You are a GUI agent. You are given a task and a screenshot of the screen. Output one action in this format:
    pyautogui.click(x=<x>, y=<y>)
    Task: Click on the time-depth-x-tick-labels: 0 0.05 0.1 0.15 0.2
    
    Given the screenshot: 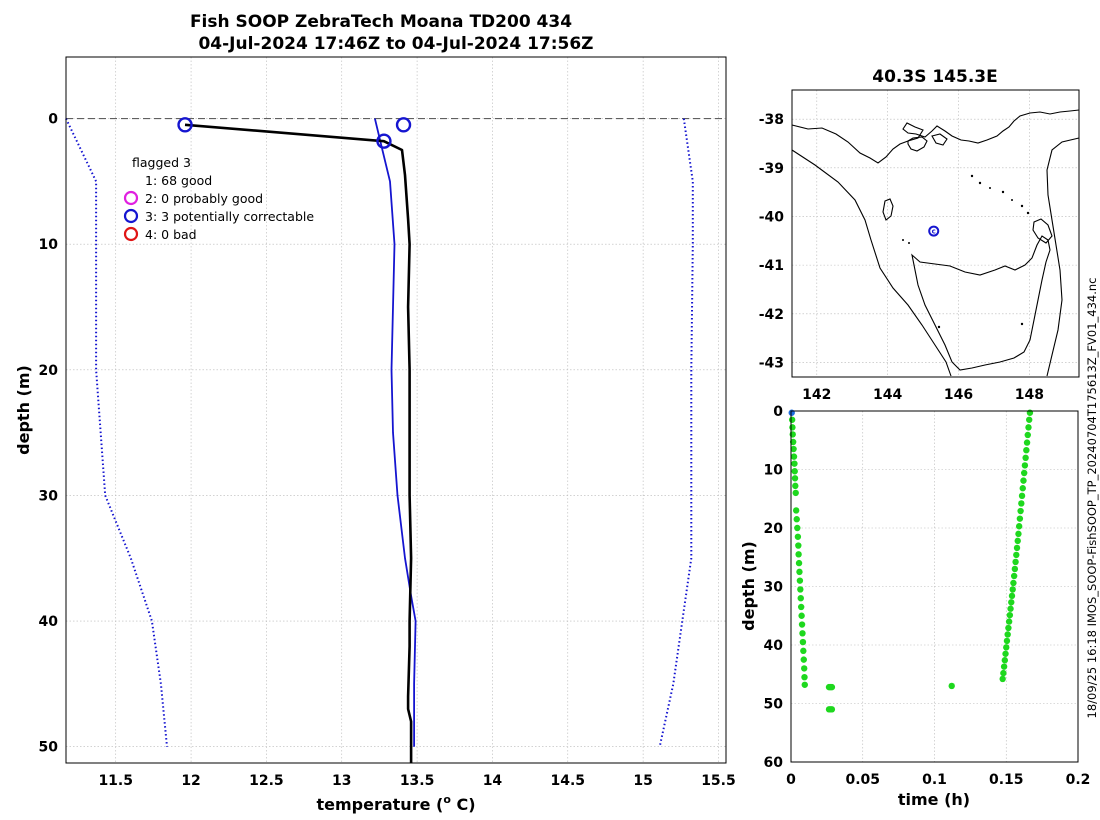 What is the action you would take?
    pyautogui.click(x=938, y=780)
    